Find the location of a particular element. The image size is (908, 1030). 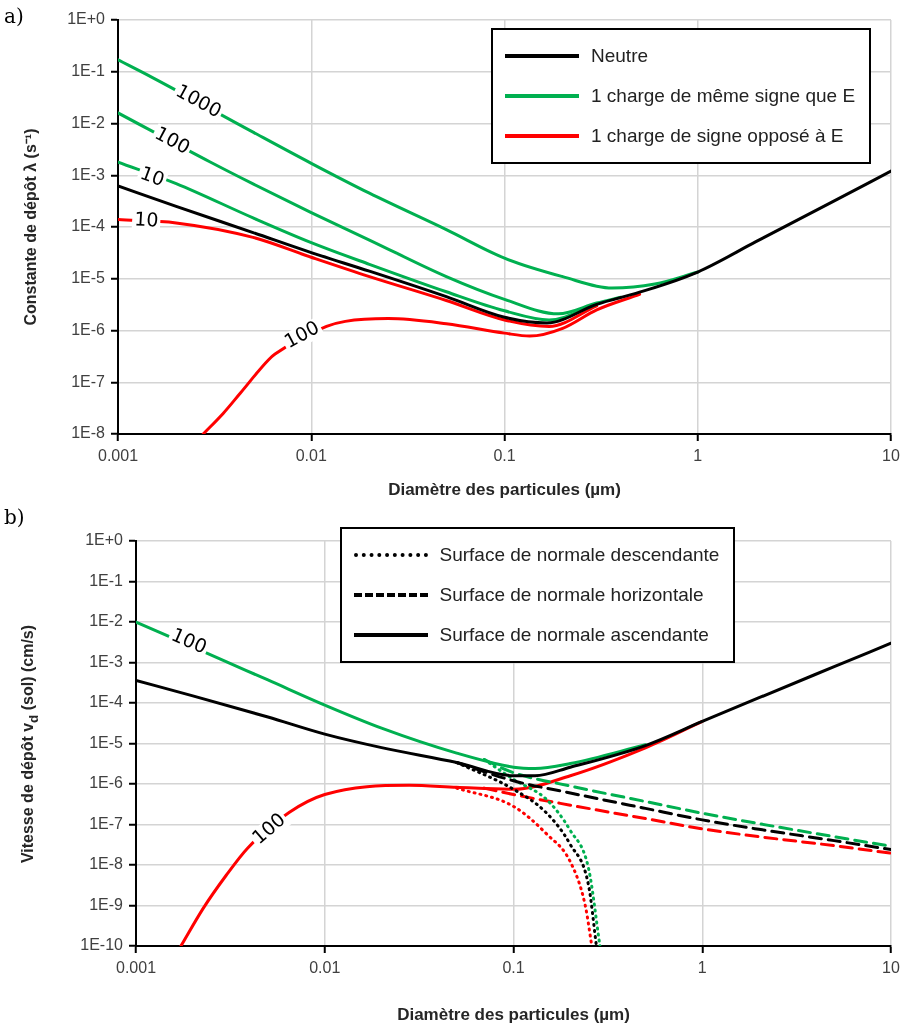

legend-label: Neutre is located at coordinates (620, 56).